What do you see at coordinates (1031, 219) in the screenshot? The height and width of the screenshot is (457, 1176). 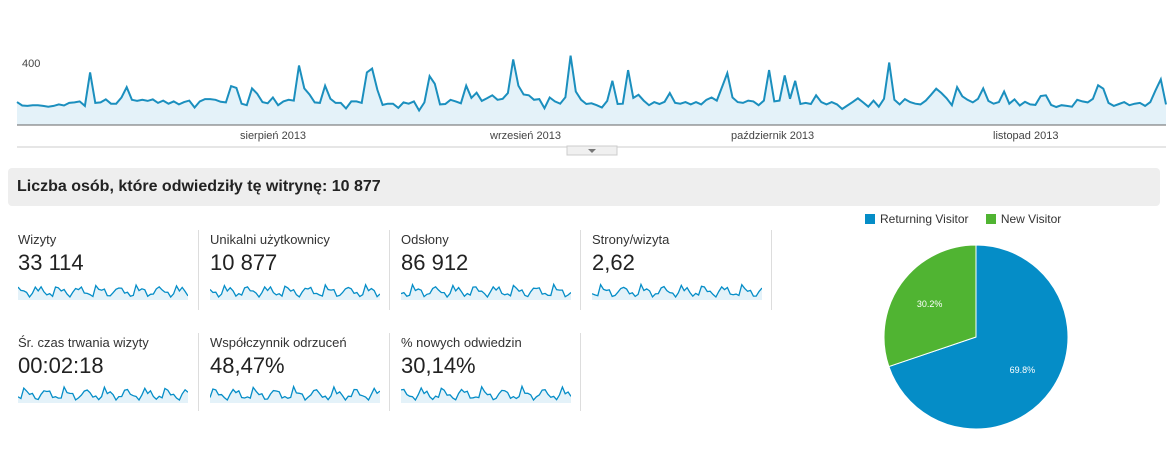 I see `legend-label: New Visitor` at bounding box center [1031, 219].